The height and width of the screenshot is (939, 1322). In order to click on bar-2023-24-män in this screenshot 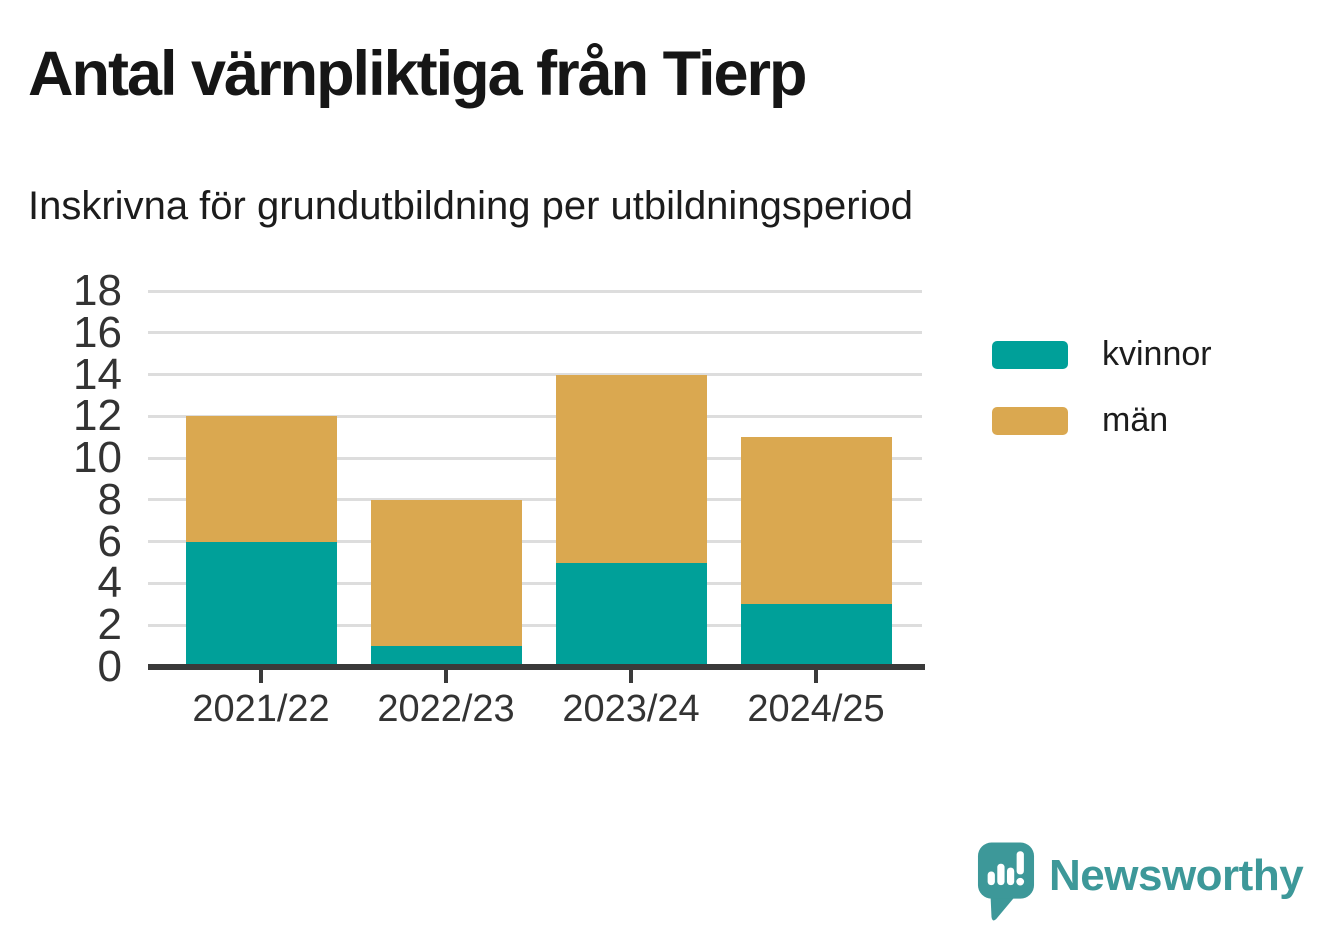, I will do `click(631, 468)`.